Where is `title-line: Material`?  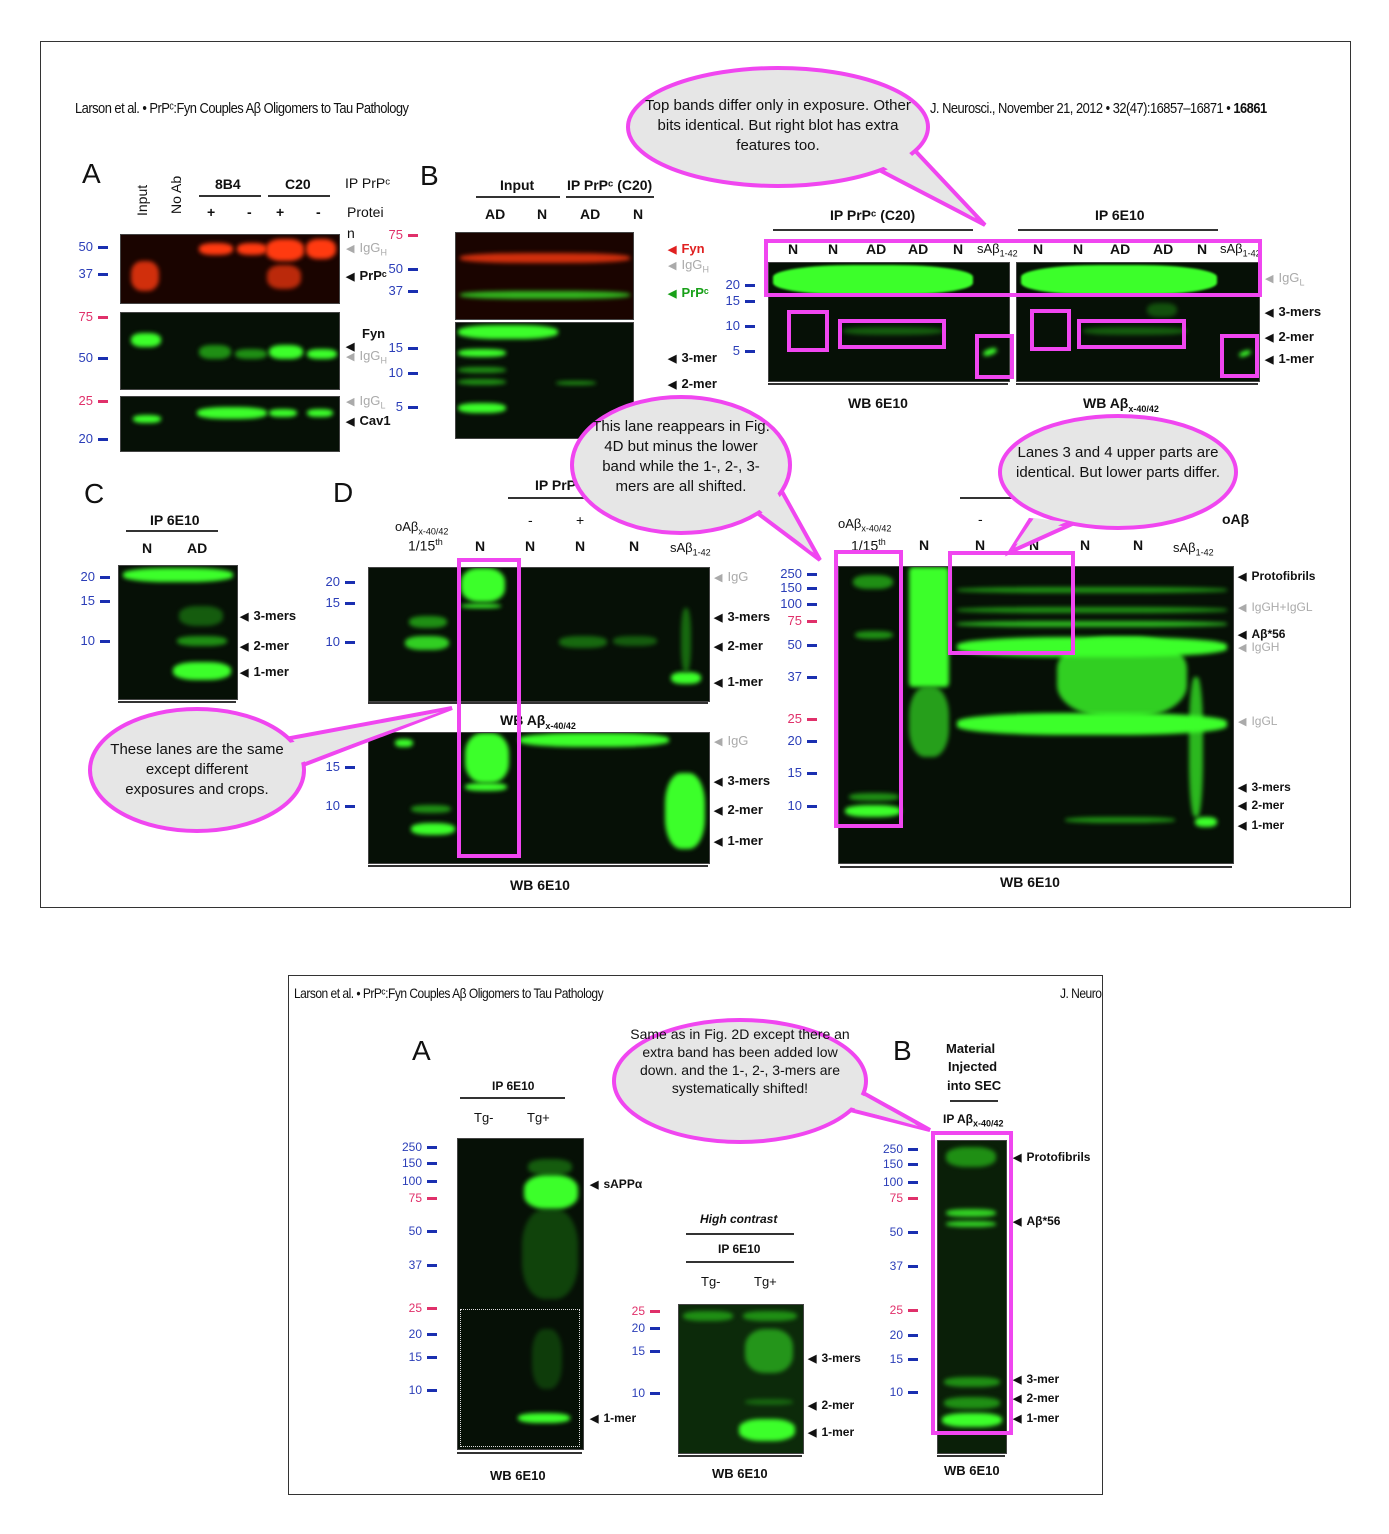 title-line: Material is located at coordinates (971, 1048).